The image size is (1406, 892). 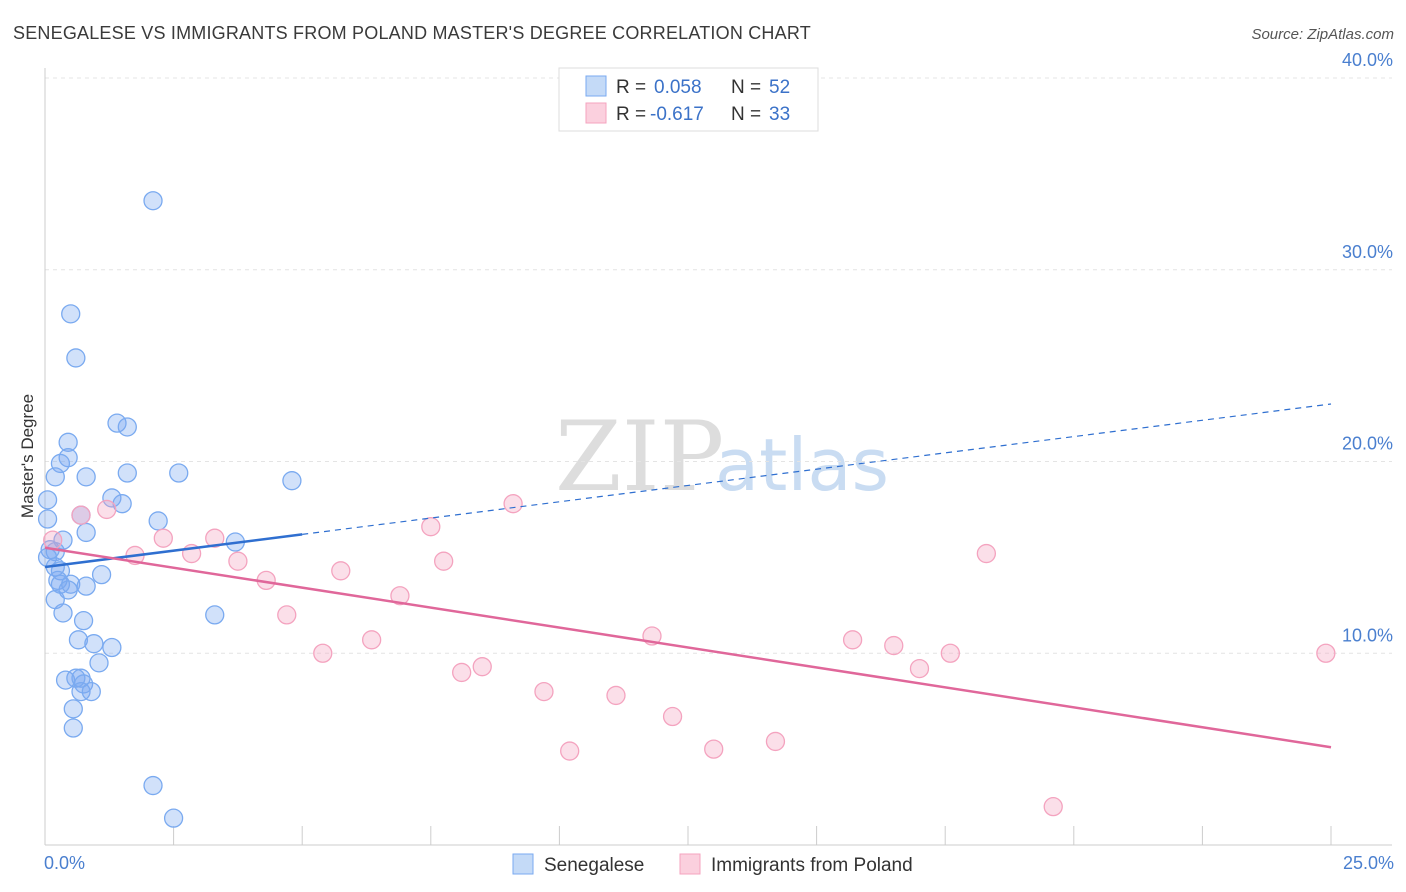 What do you see at coordinates (779, 87) in the screenshot?
I see `stats-n-value-0: 52` at bounding box center [779, 87].